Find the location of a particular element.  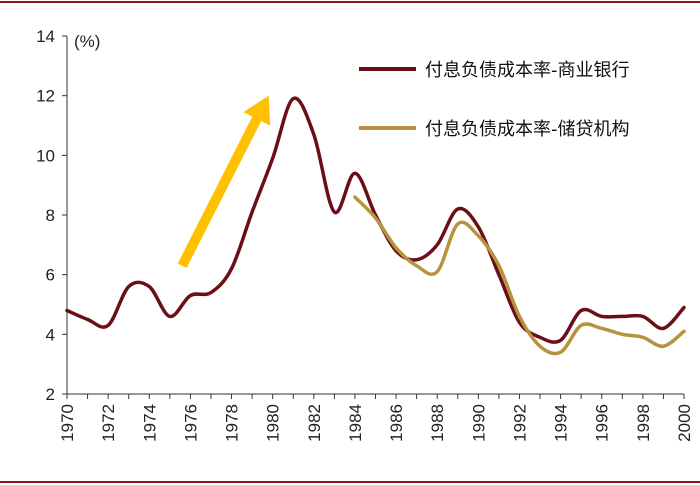

y-unit-label: (%) is located at coordinates (87, 41).